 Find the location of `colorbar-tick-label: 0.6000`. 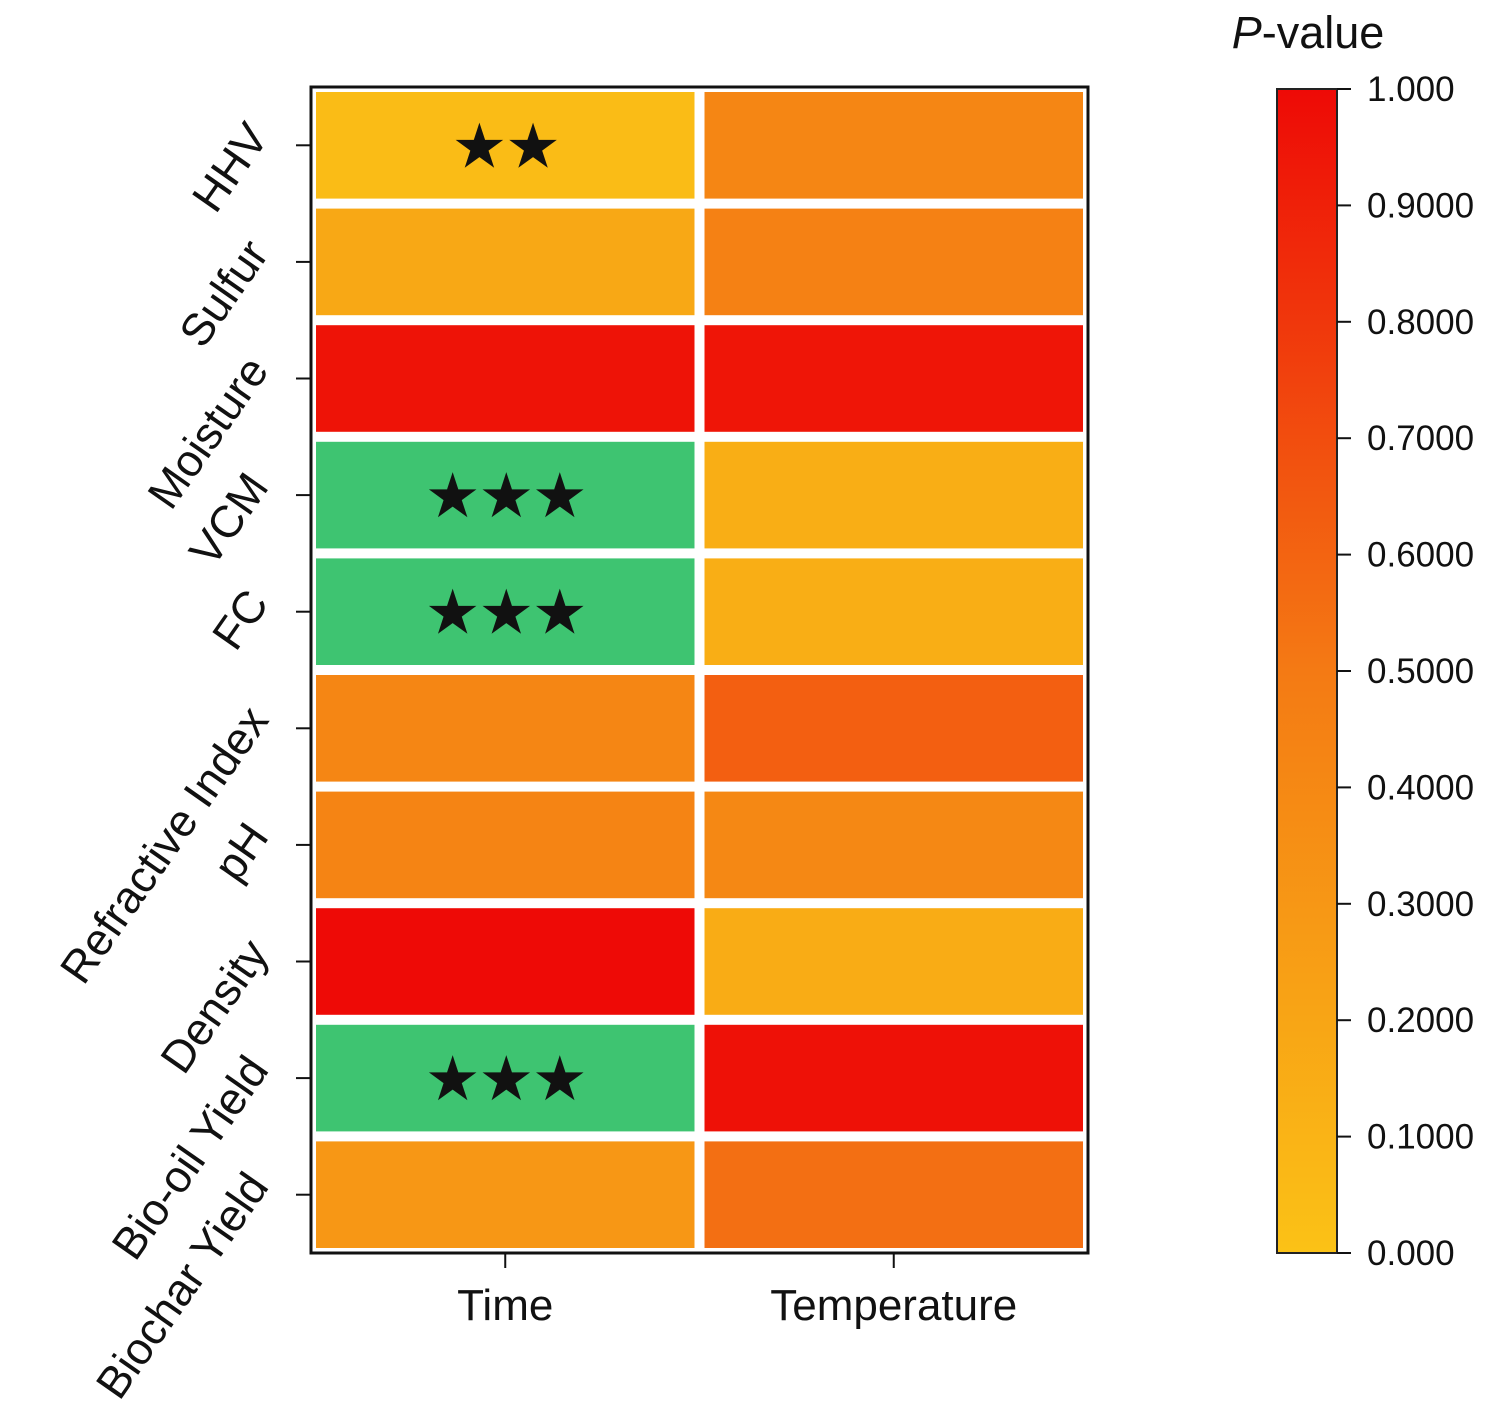

colorbar-tick-label: 0.6000 is located at coordinates (1420, 555).